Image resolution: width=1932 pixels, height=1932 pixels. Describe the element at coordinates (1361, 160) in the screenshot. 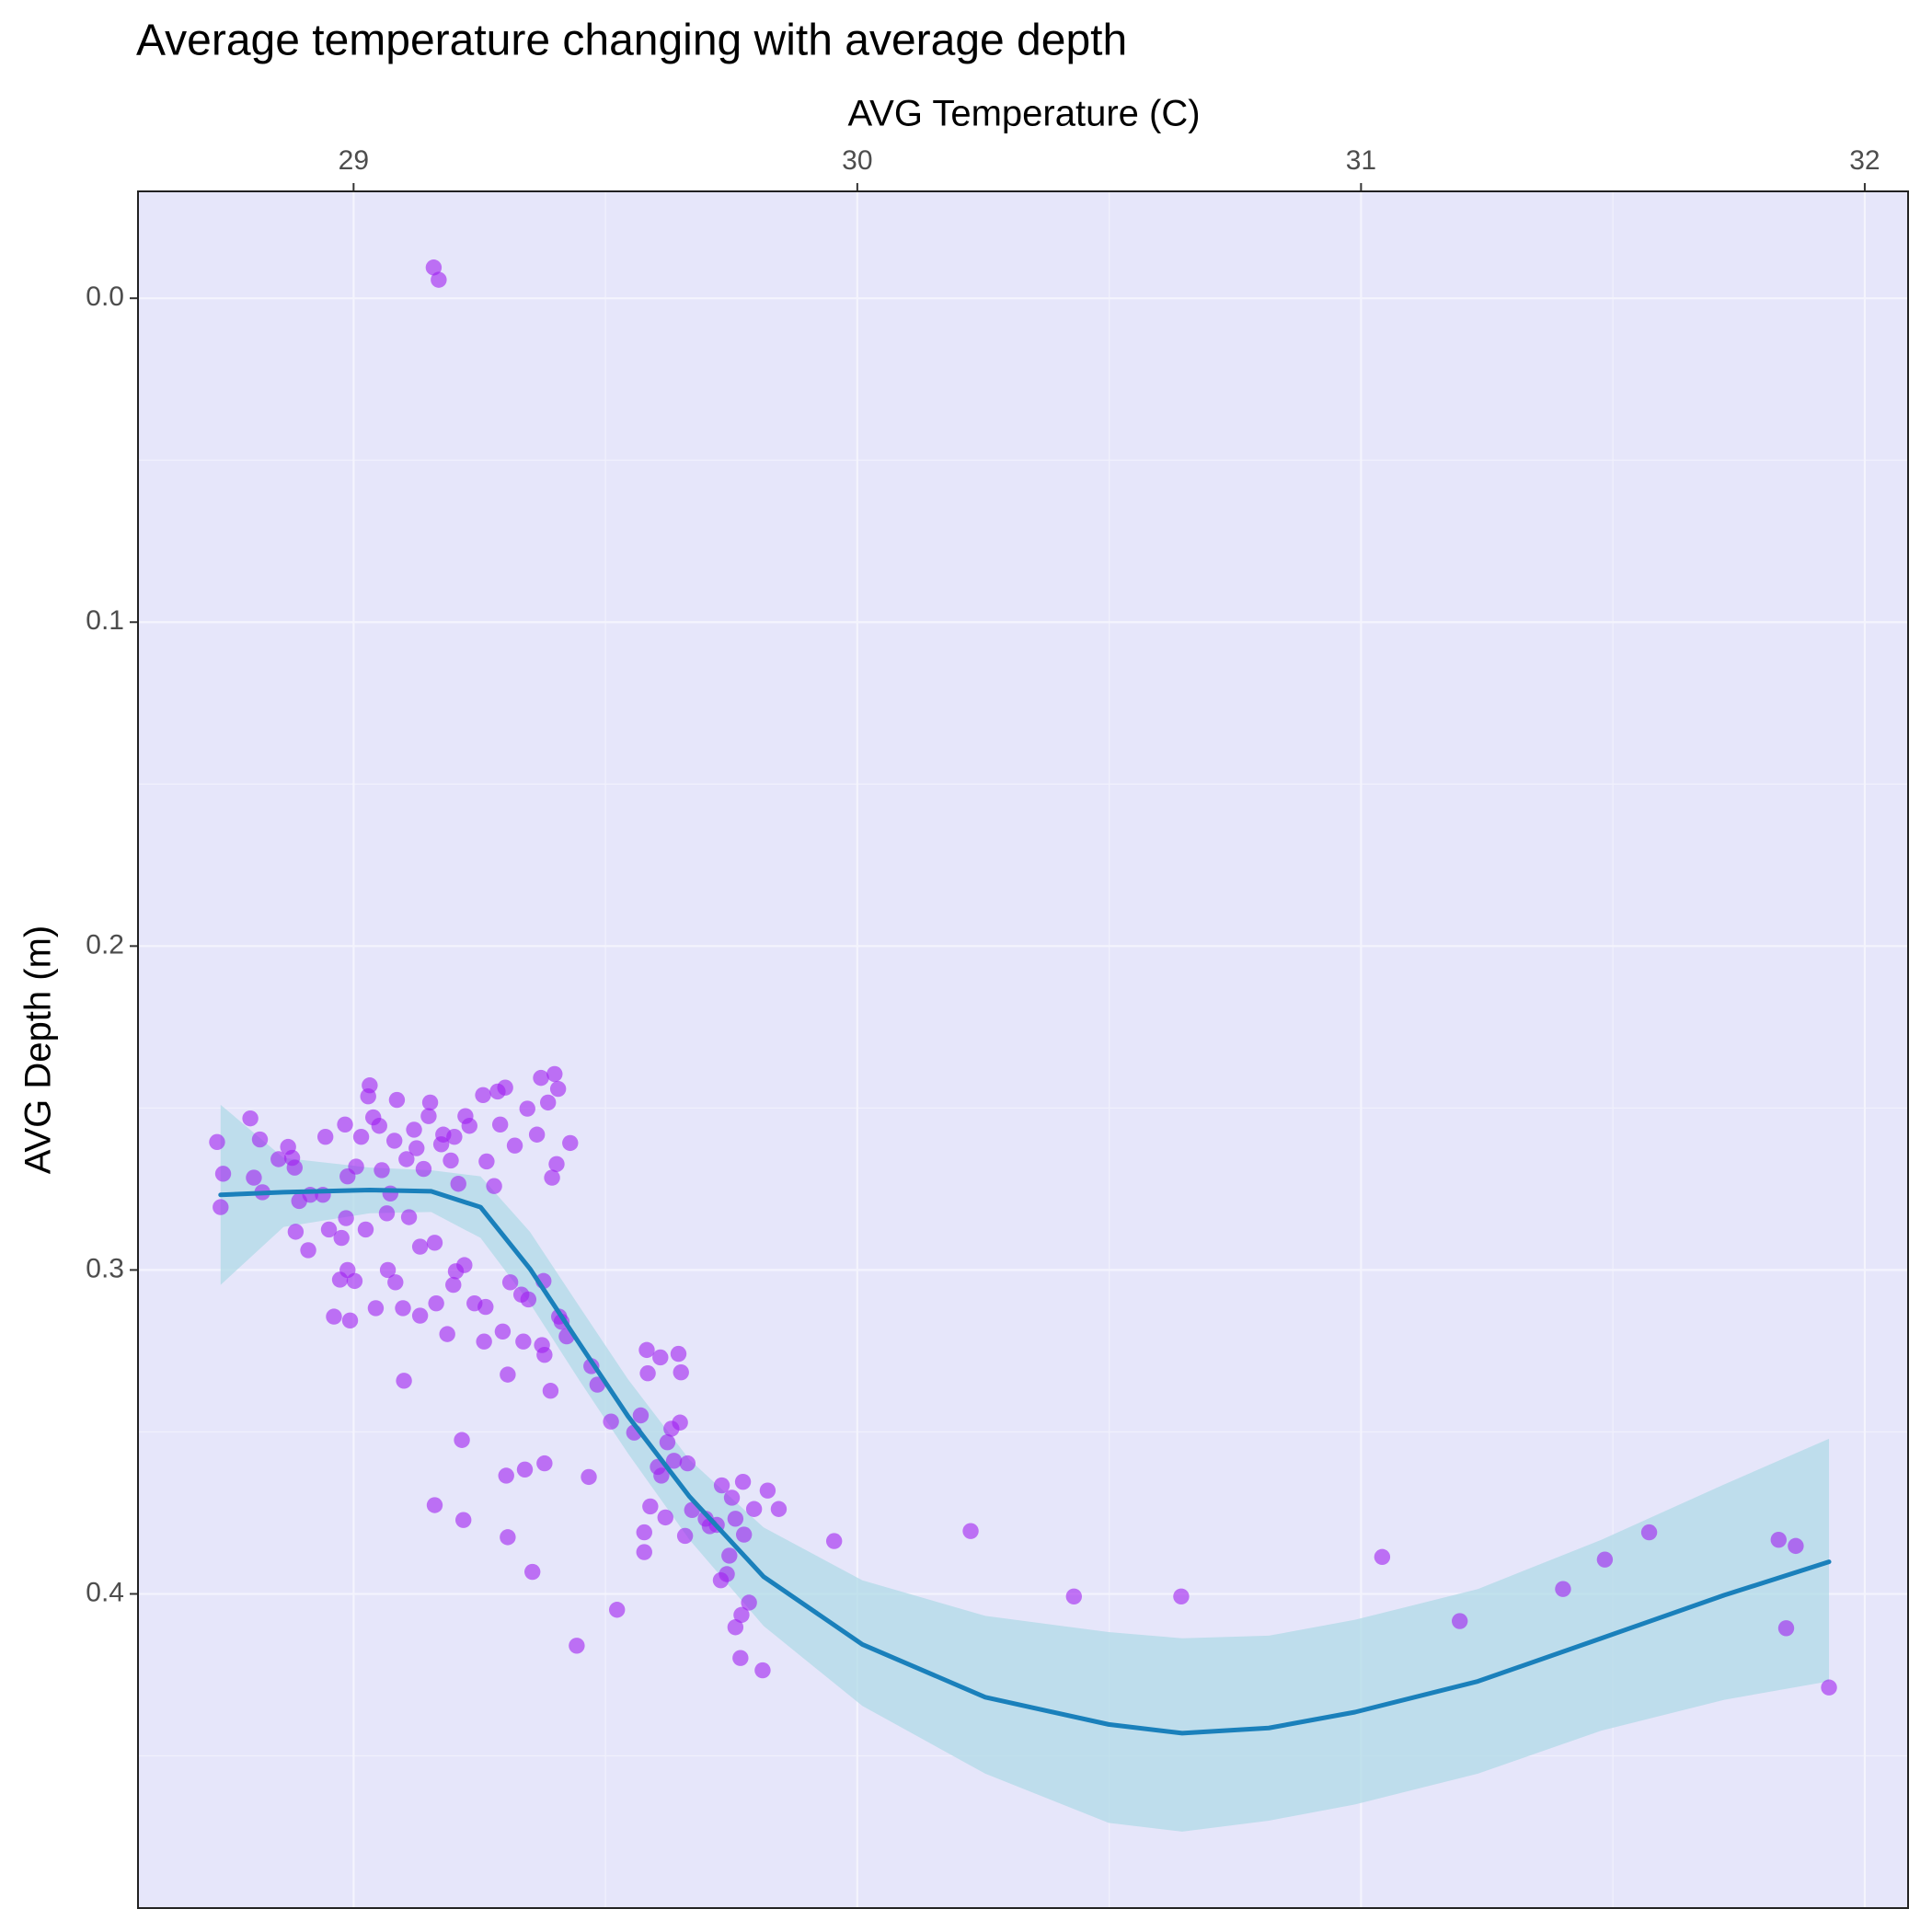

I see `x-tick-label: 31` at that location.